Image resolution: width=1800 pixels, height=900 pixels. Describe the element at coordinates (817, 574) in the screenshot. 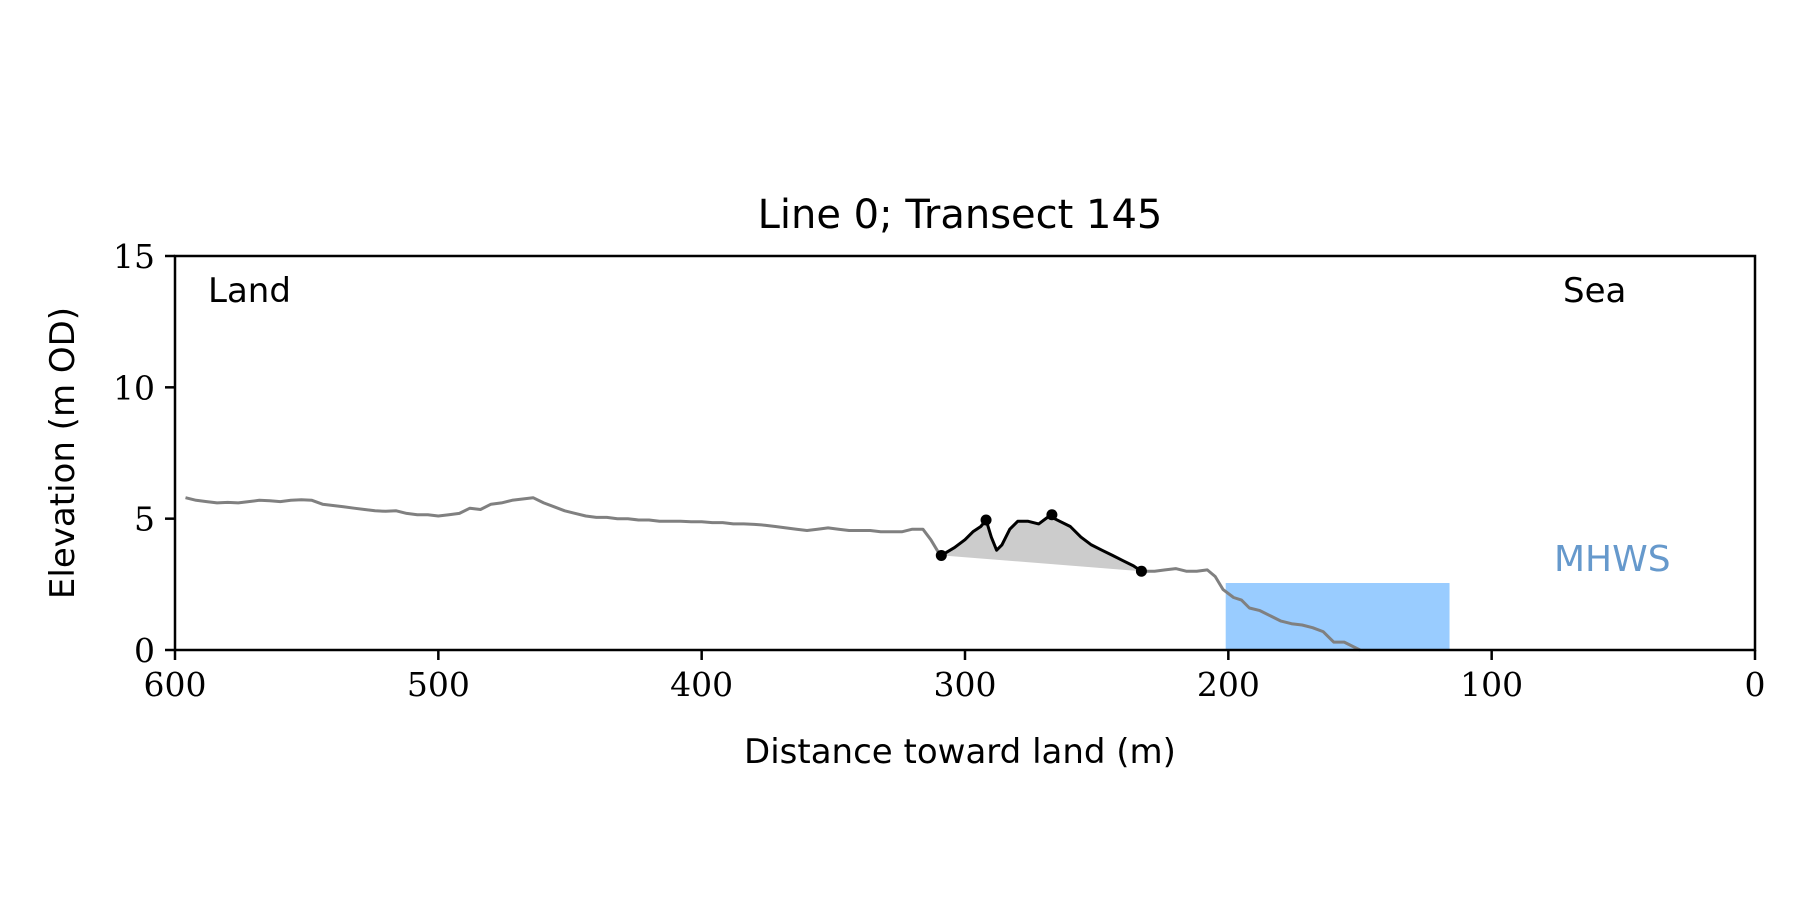

I see `plot-area` at that location.